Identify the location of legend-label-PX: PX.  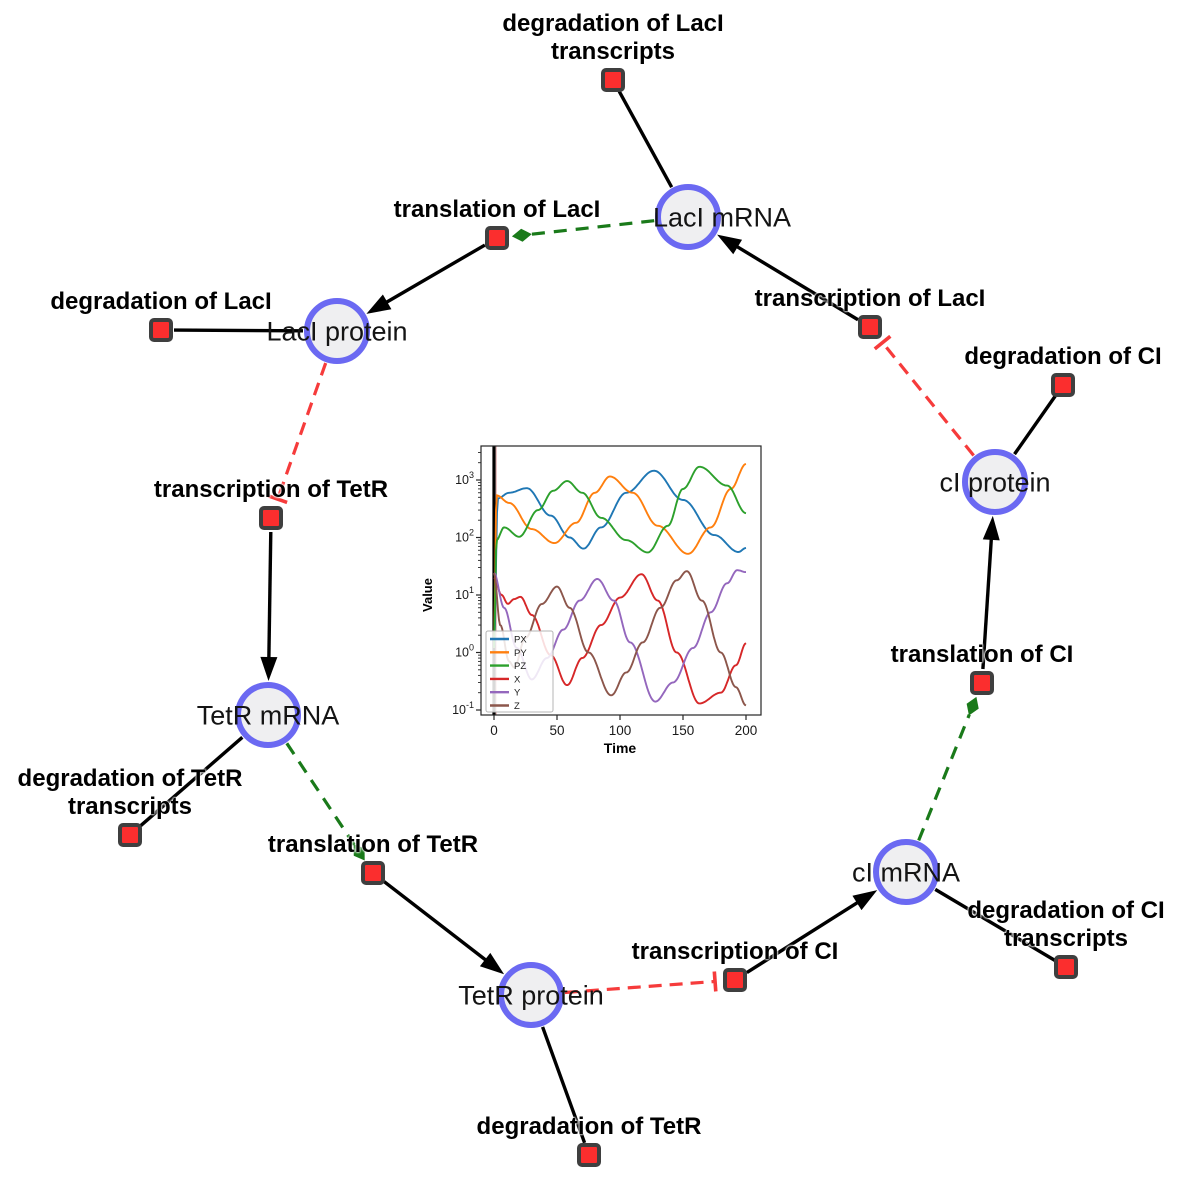
(520, 640).